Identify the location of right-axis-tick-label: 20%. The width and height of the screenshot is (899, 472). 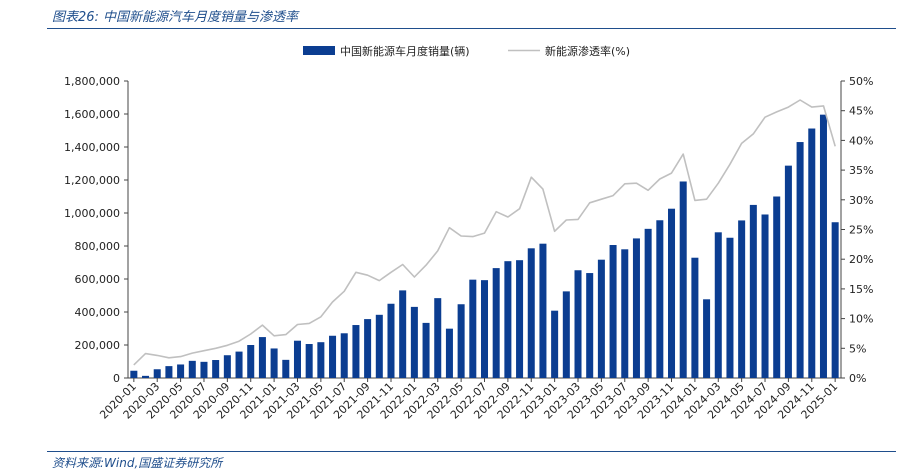
(861, 259).